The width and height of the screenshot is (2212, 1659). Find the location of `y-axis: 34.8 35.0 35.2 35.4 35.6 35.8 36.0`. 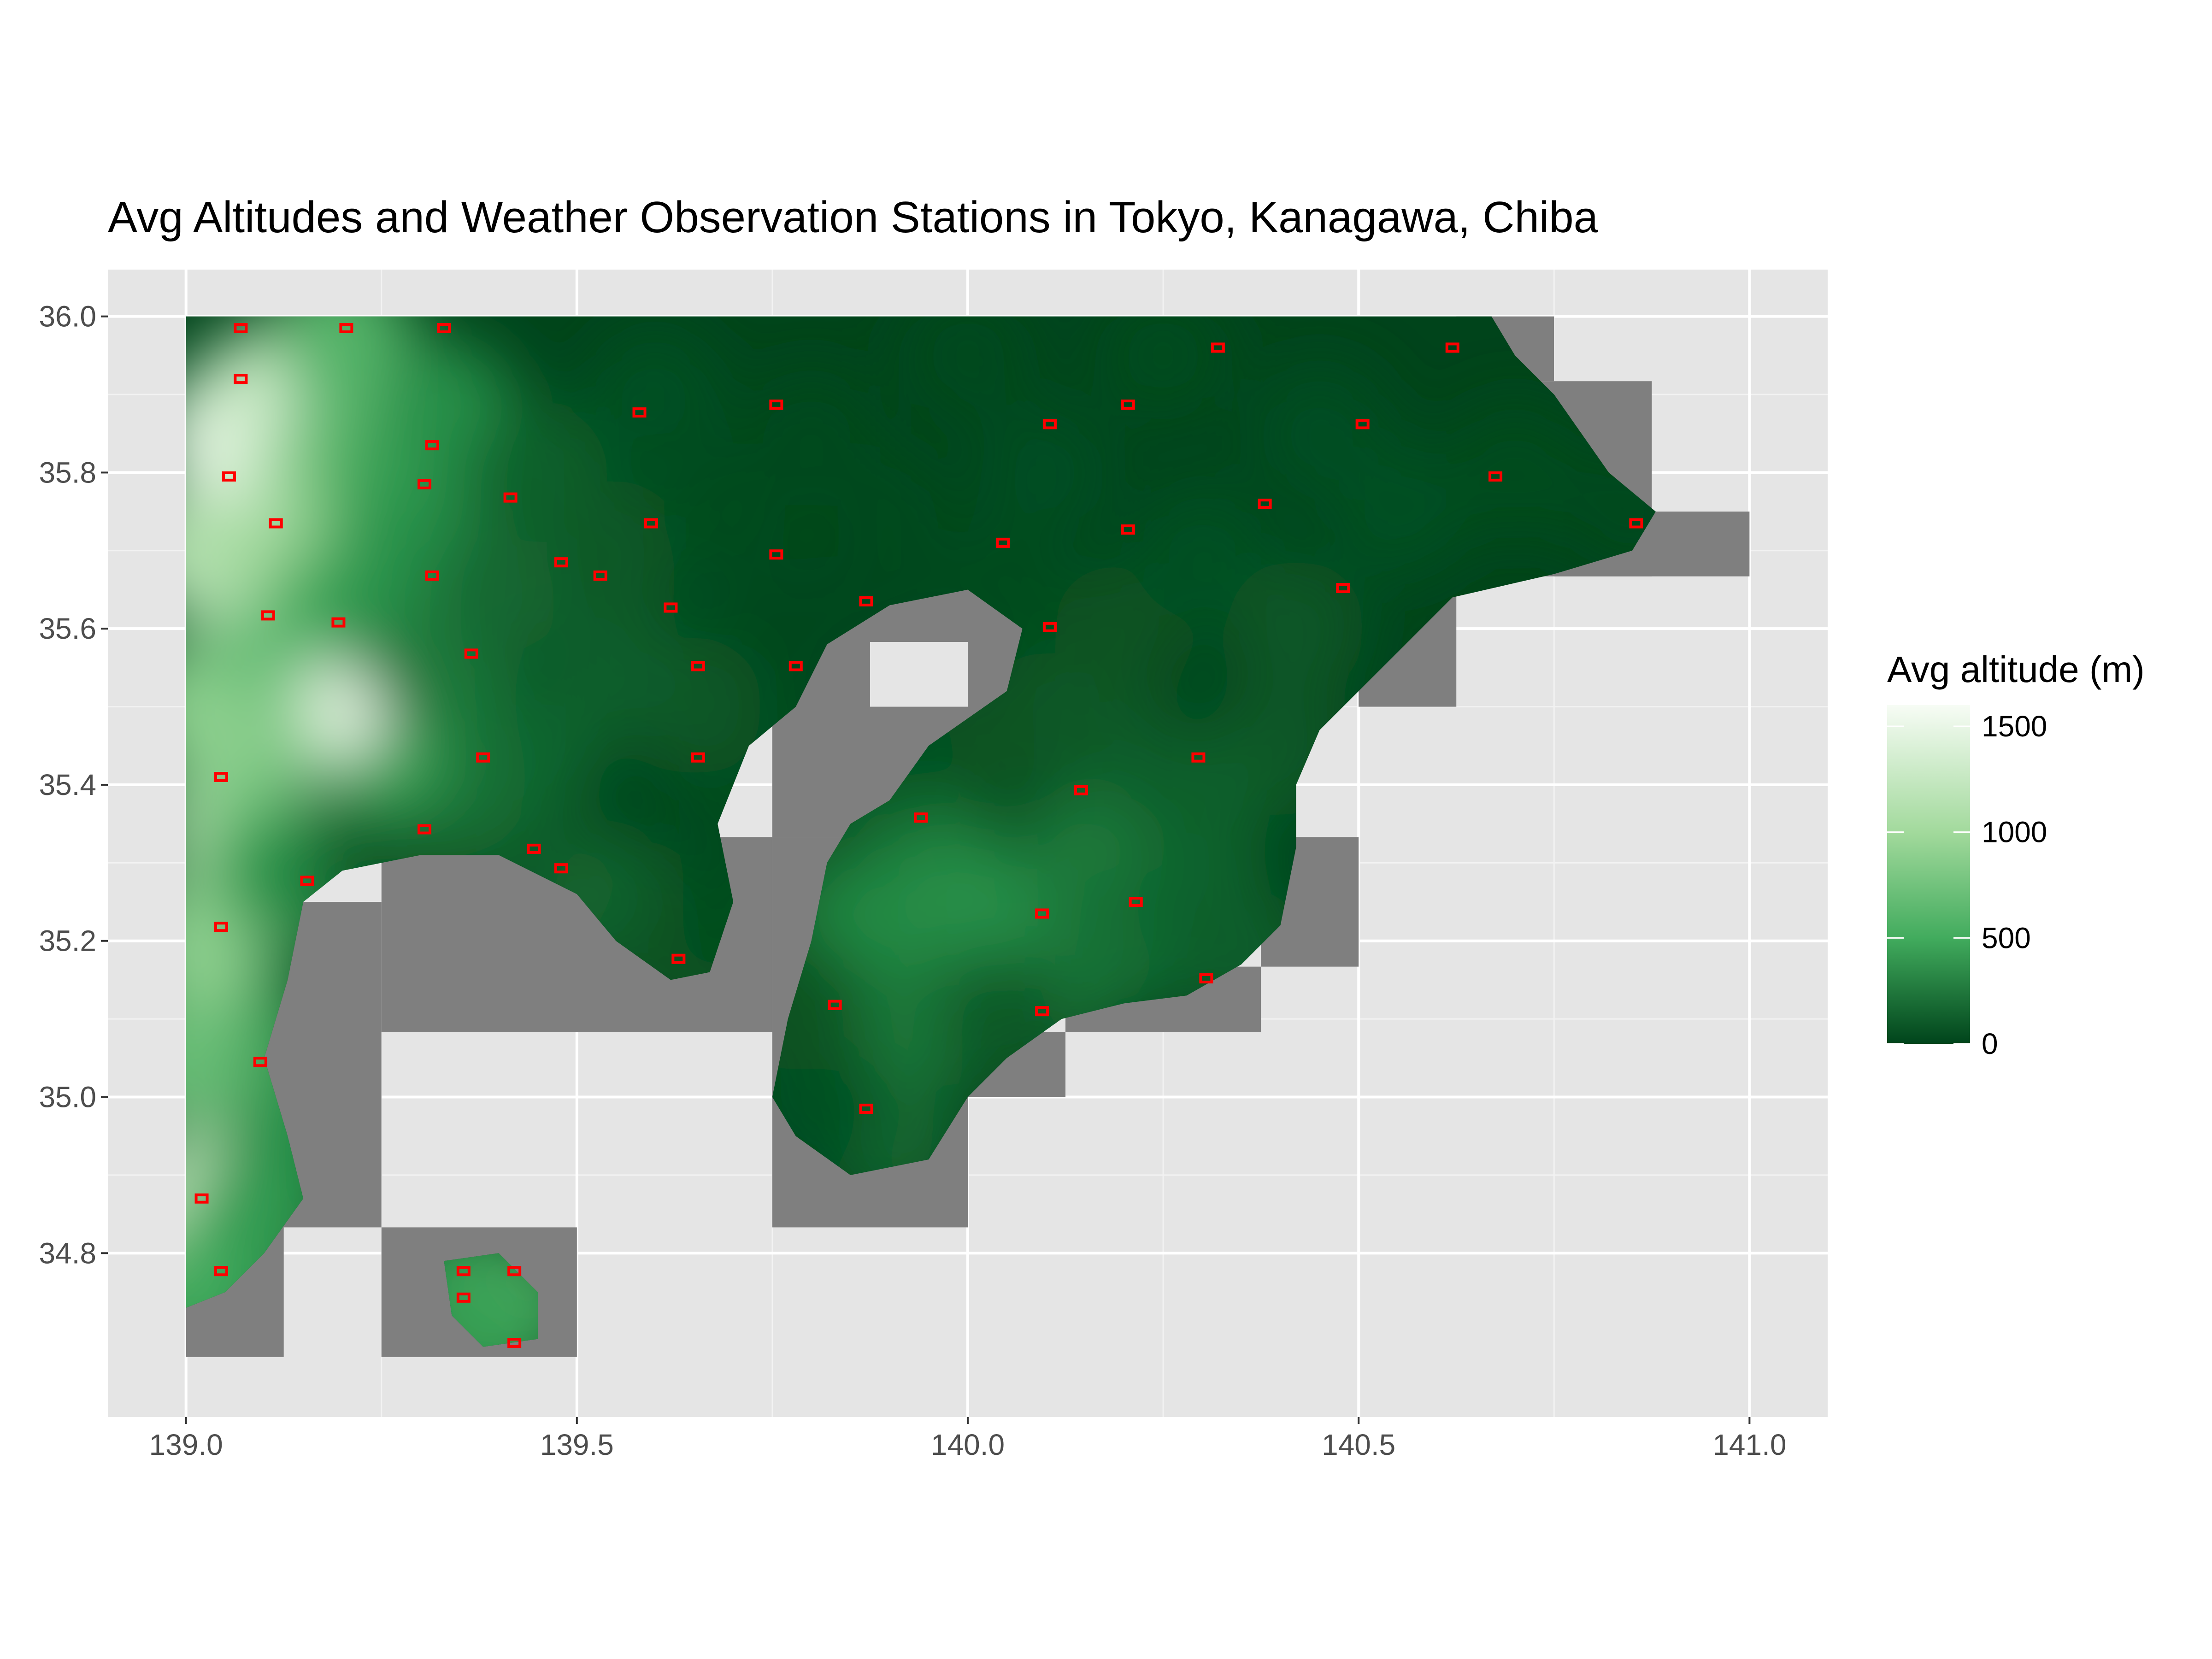

y-axis: 34.8 35.0 35.2 35.4 35.6 35.8 36.0 is located at coordinates (73, 785).